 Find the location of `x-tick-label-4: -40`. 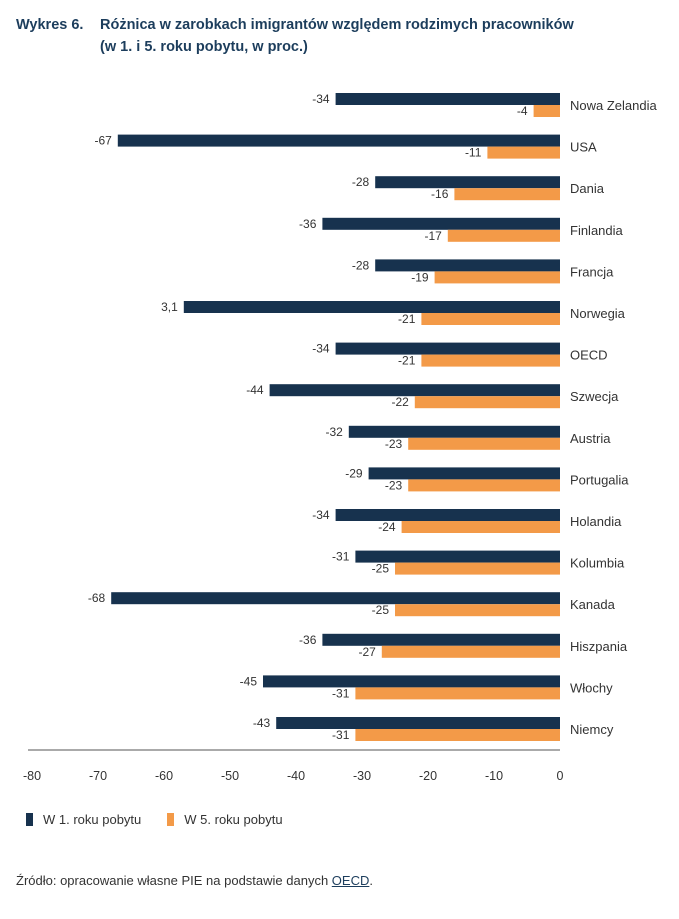

x-tick-label-4: -40 is located at coordinates (296, 776).